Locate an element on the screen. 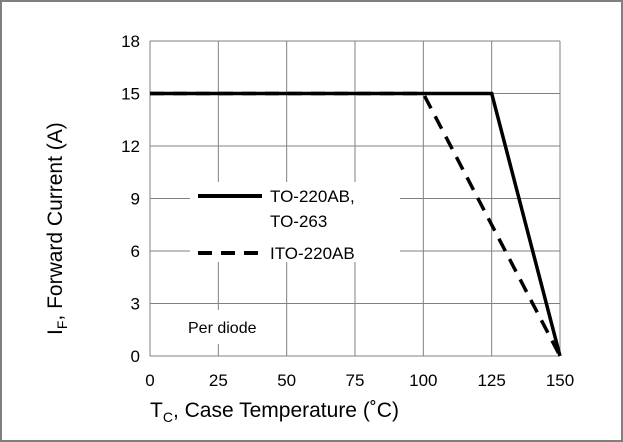 This screenshot has height=442, width=623. x-axis-title: TC, Case Temperature (˚C) is located at coordinates (274, 412).